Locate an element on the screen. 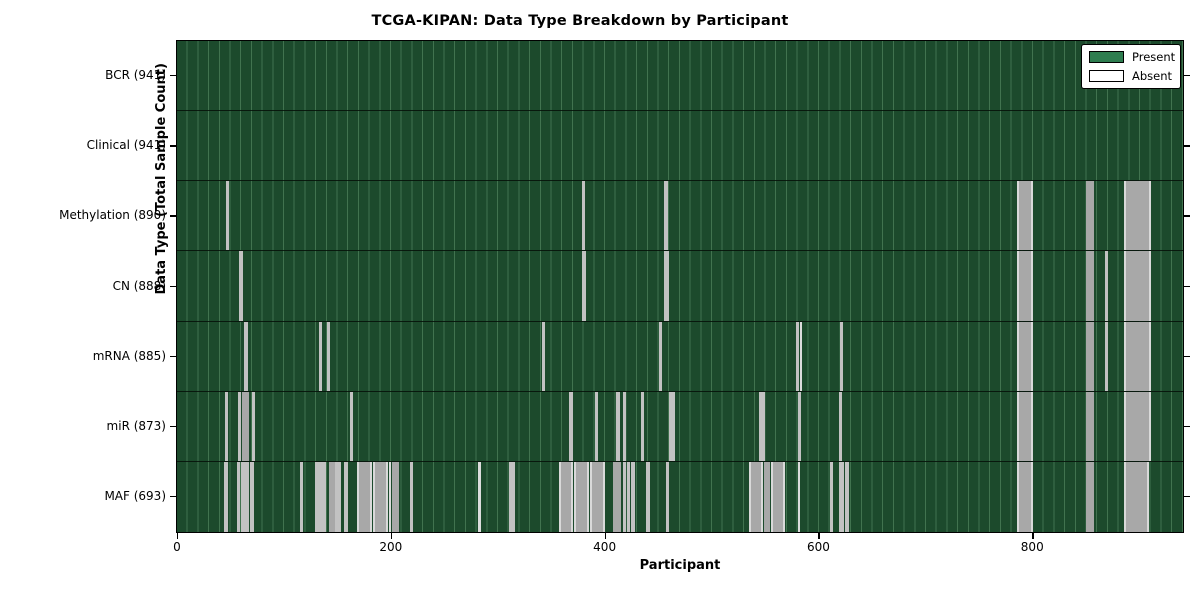 The image size is (1200, 600). y-tick-label-mrna: mRNA (885) is located at coordinates (129, 355).